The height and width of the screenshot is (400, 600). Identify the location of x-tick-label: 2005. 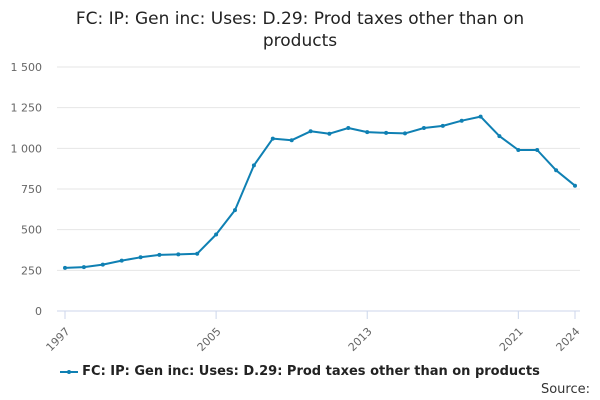
(209, 339).